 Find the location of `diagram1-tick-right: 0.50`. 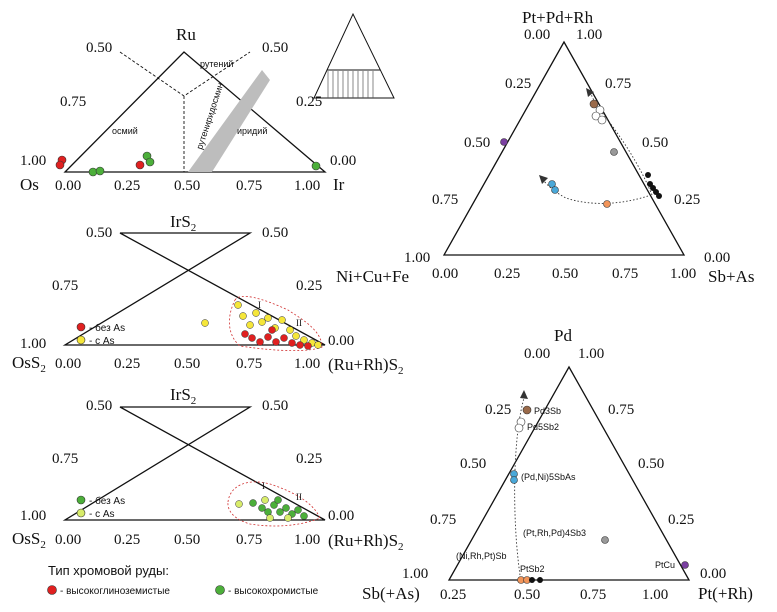

diagram1-tick-right: 0.50 is located at coordinates (275, 48).